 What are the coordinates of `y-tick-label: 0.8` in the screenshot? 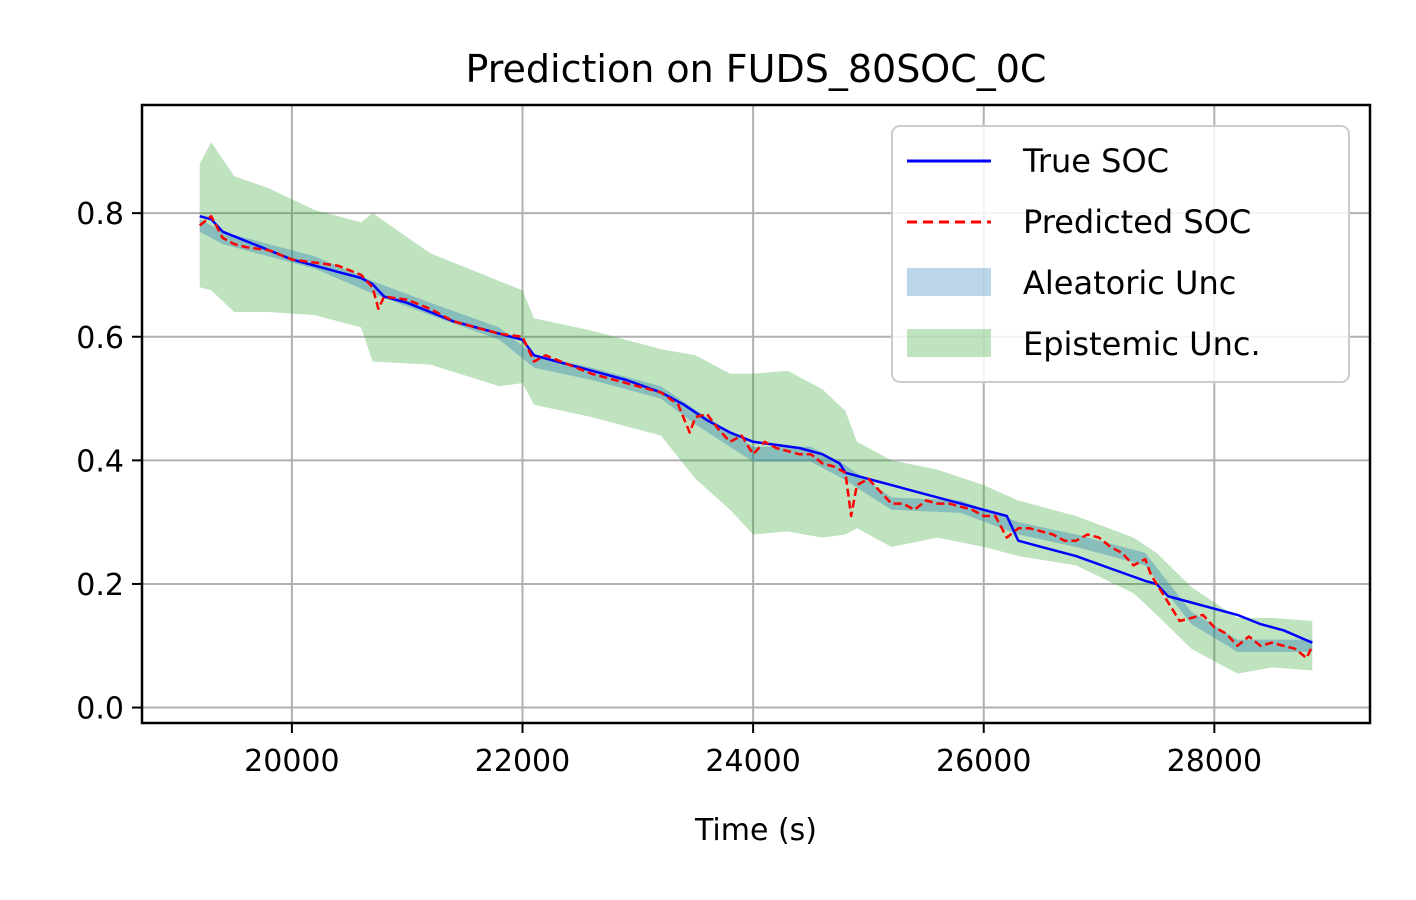 It's located at (100, 214).